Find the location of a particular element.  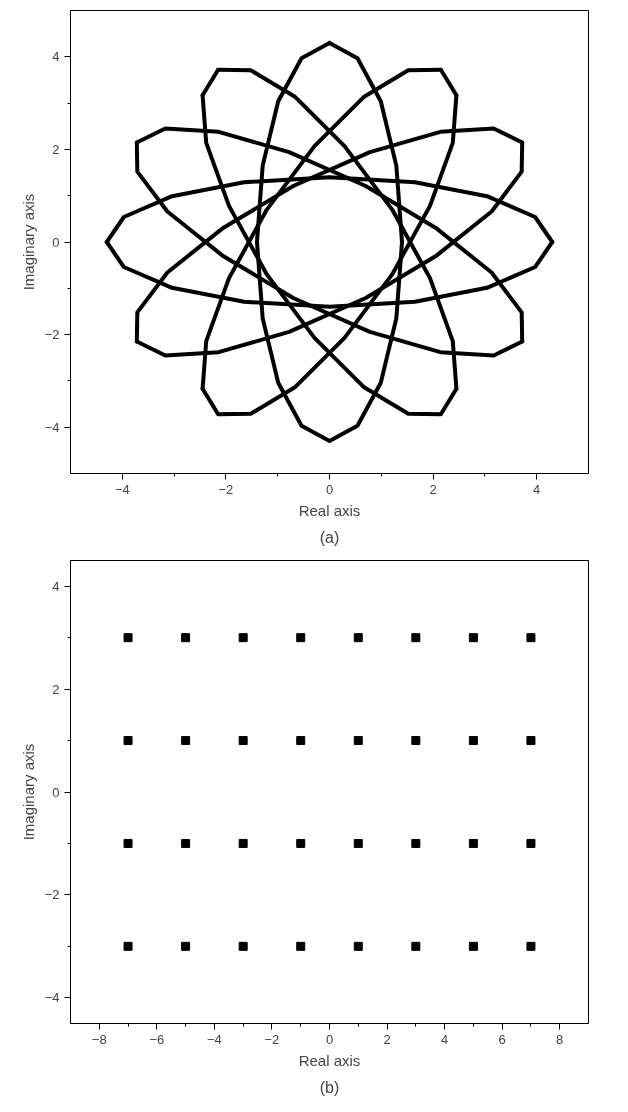

x-tick-label: 8 is located at coordinates (560, 1039).